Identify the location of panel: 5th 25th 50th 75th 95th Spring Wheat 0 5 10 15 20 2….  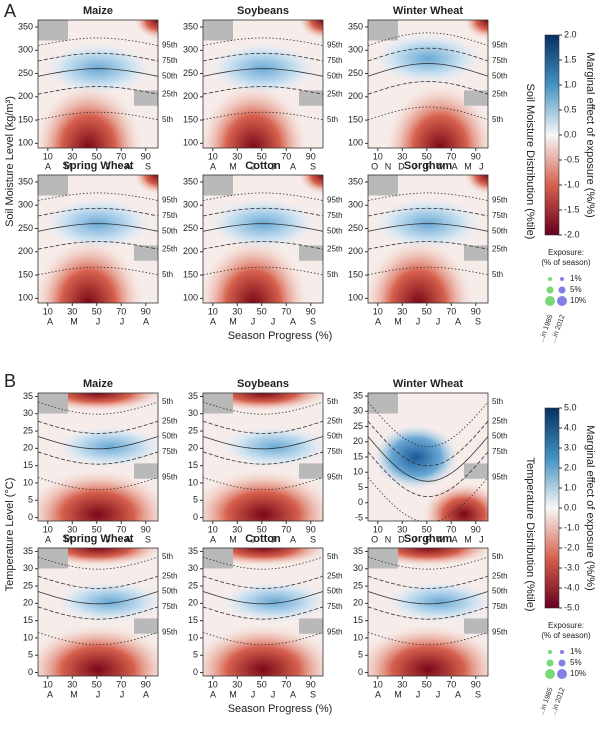
(100, 616).